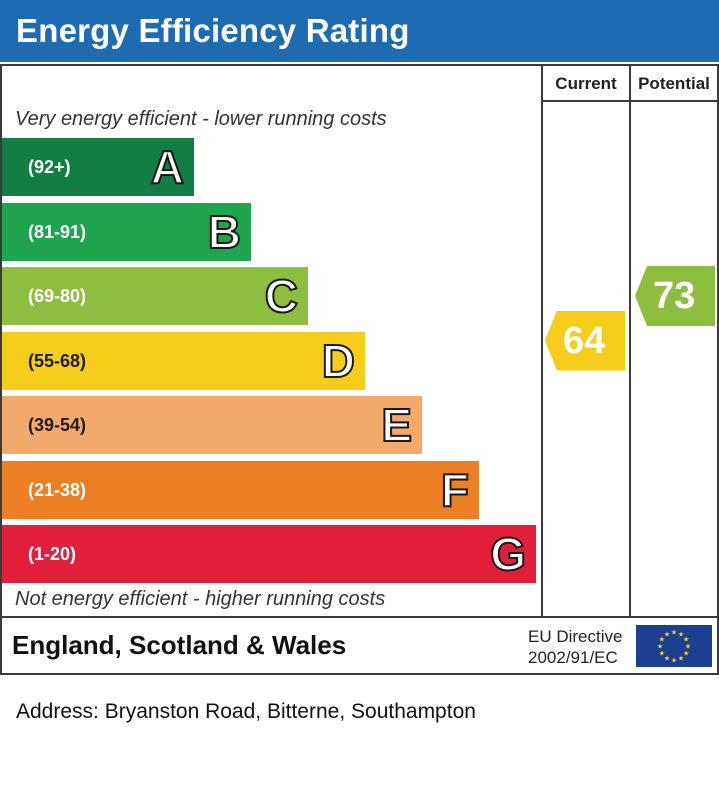 The height and width of the screenshot is (805, 719). Describe the element at coordinates (57, 360) in the screenshot. I see `band-d-range: (55-68)` at that location.